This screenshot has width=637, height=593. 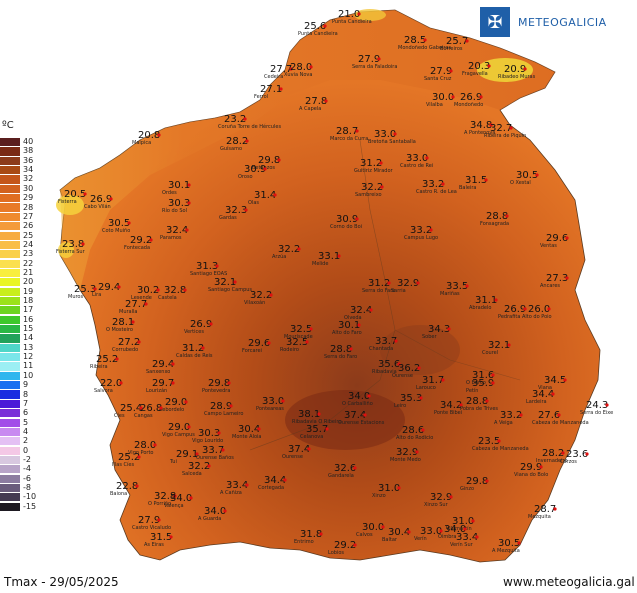 I want to click on station-marker: 34.0A Guarda, so click(x=212, y=514).